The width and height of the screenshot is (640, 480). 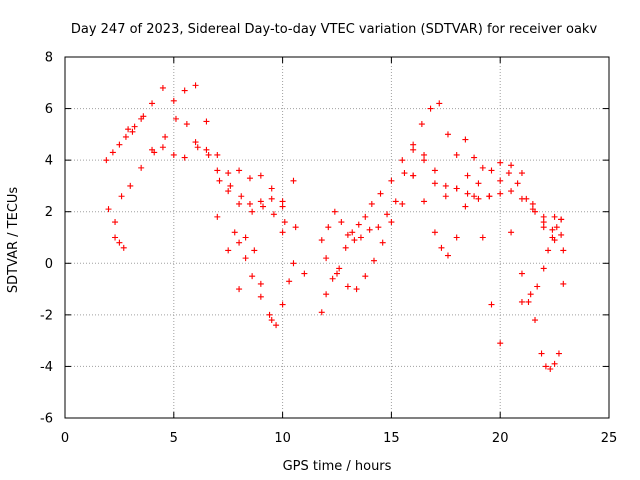 I want to click on series-satellite-track-e, so click(x=262, y=279).